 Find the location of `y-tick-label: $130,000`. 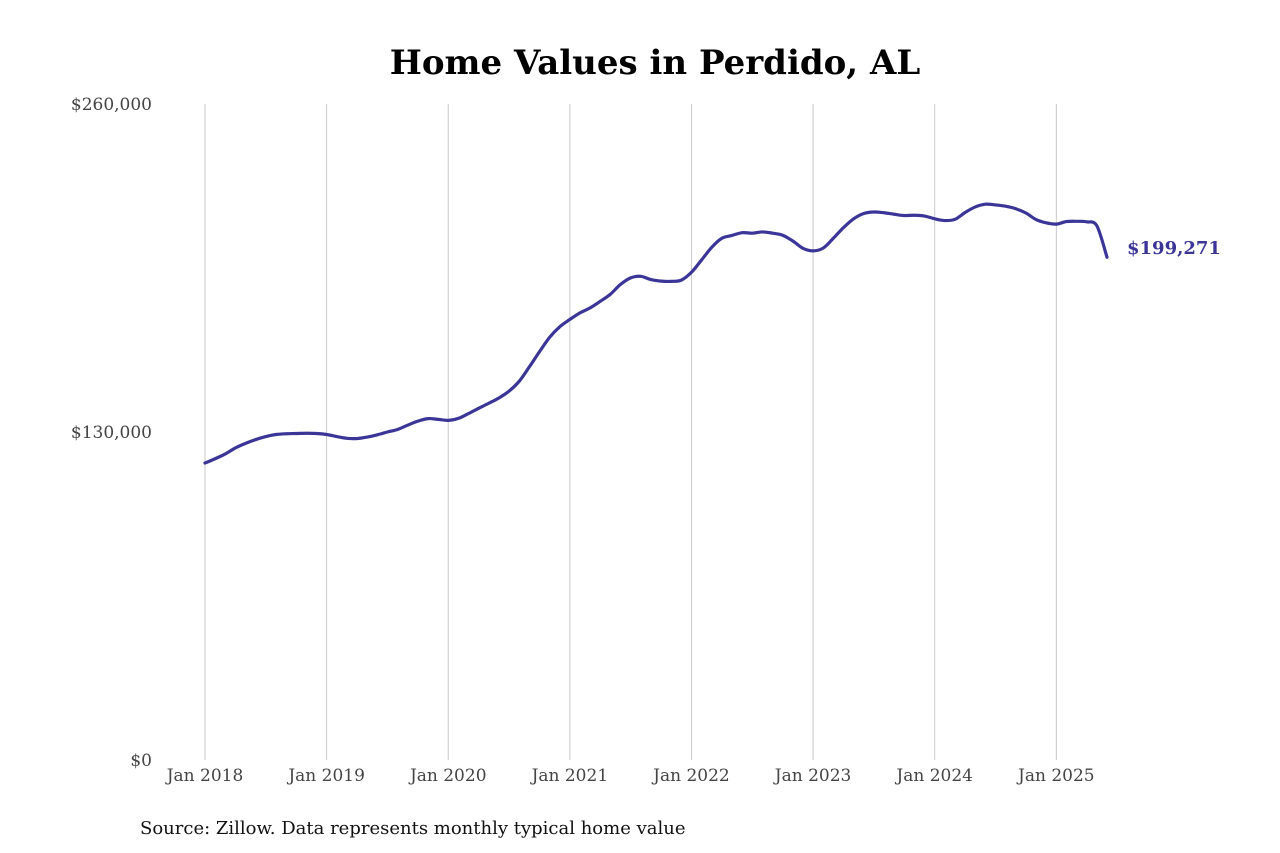

y-tick-label: $130,000 is located at coordinates (111, 433).